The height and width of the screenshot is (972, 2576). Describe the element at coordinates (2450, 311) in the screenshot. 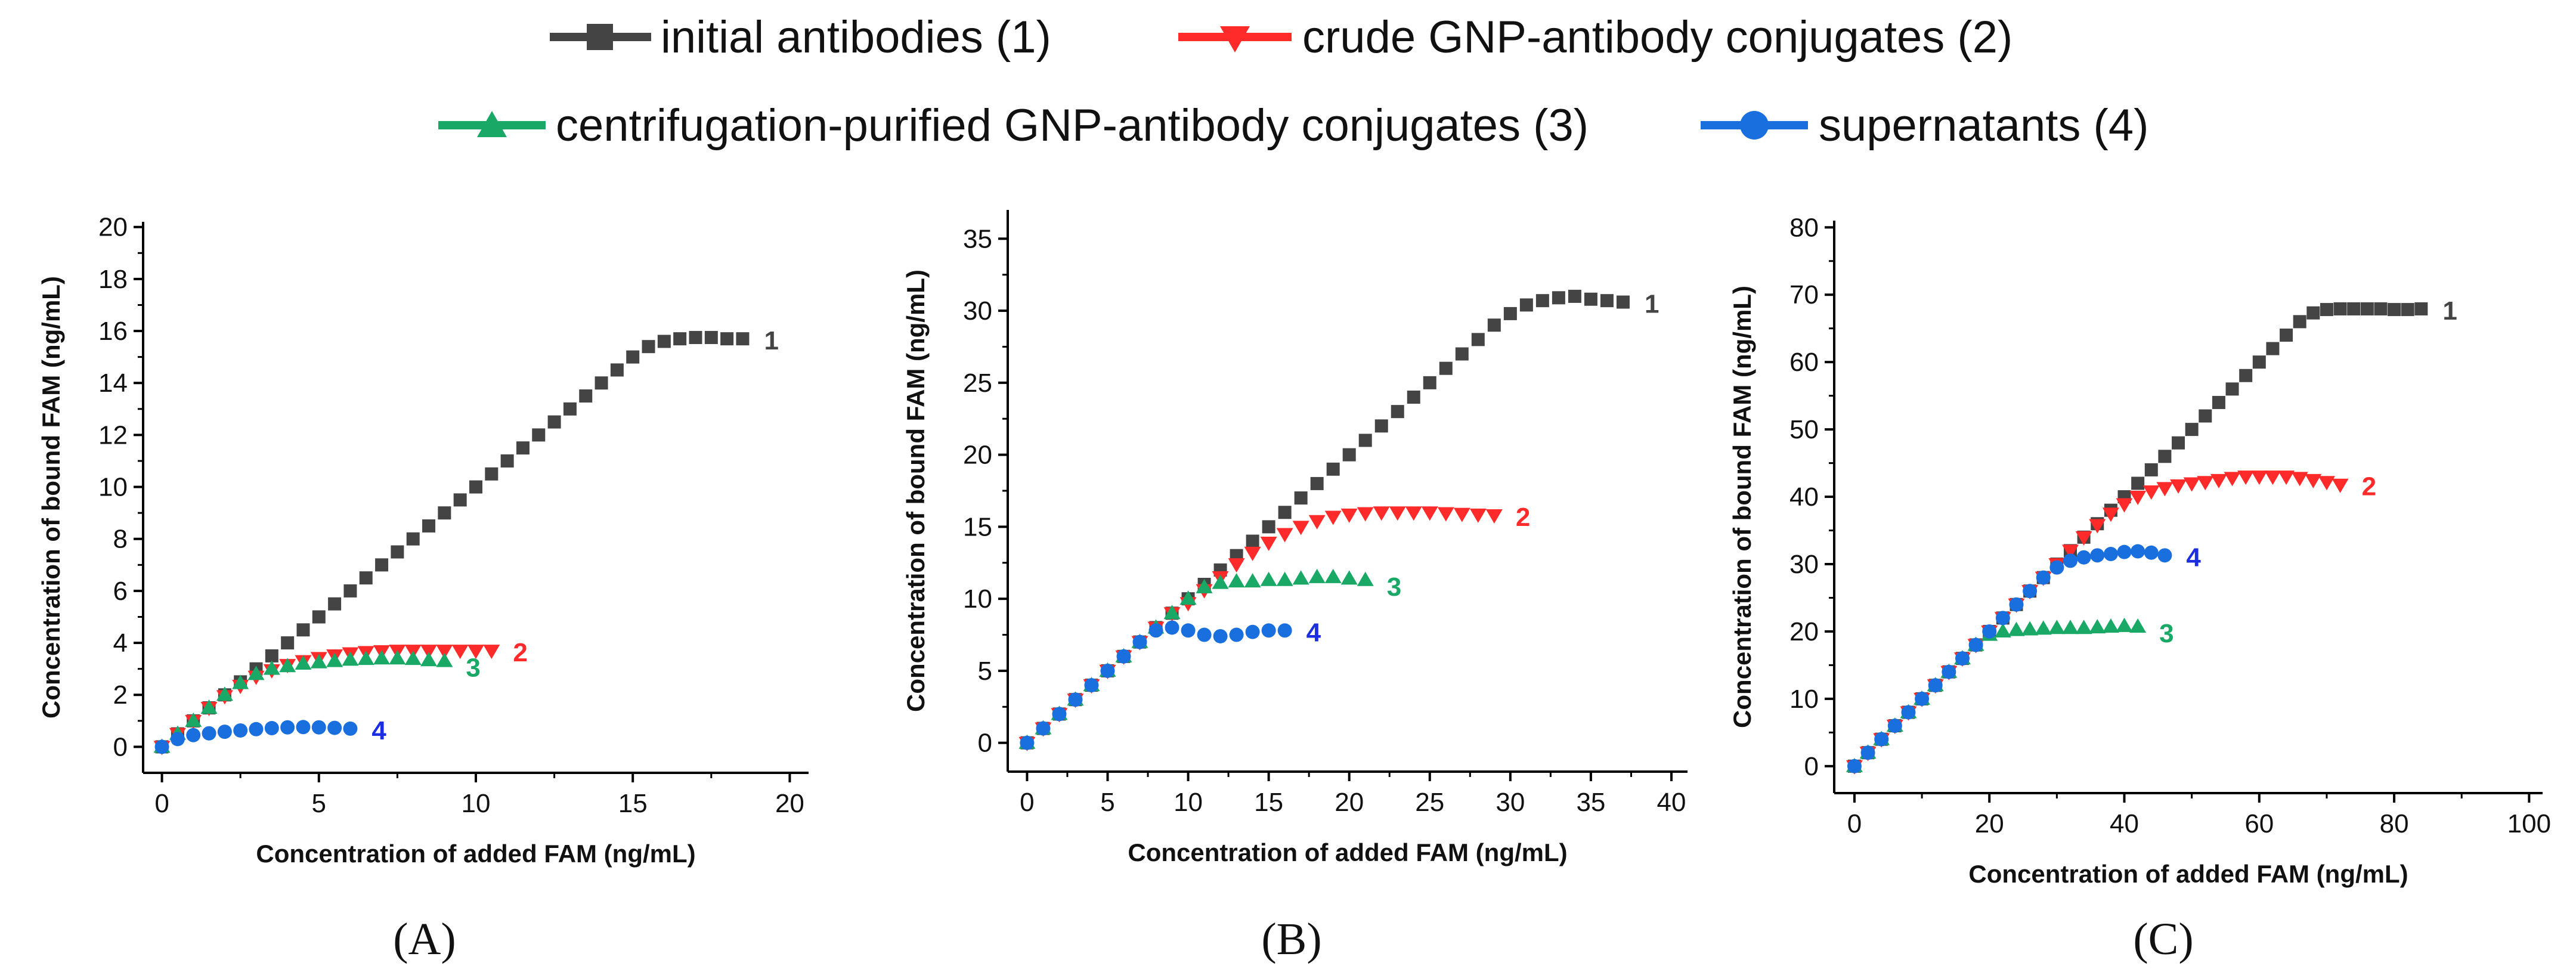

I see `series-end-label-1: 1` at that location.